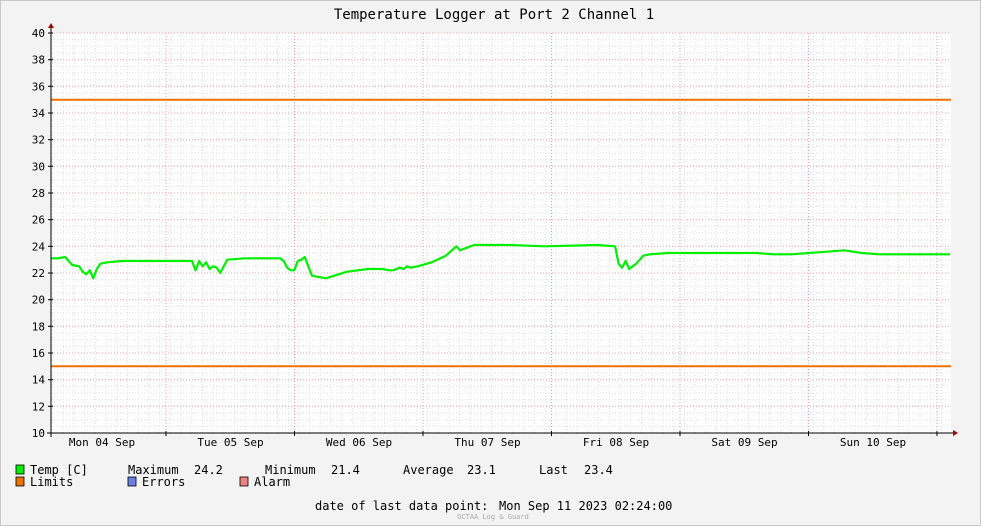  I want to click on y-axis-arrow, so click(51, 25).